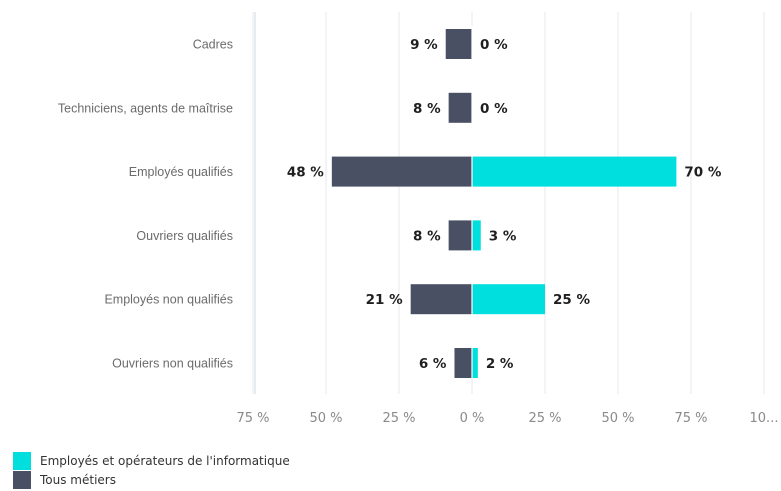  Describe the element at coordinates (151, 479) in the screenshot. I see `legend-item-tous-metiers: Tous métiers` at that location.